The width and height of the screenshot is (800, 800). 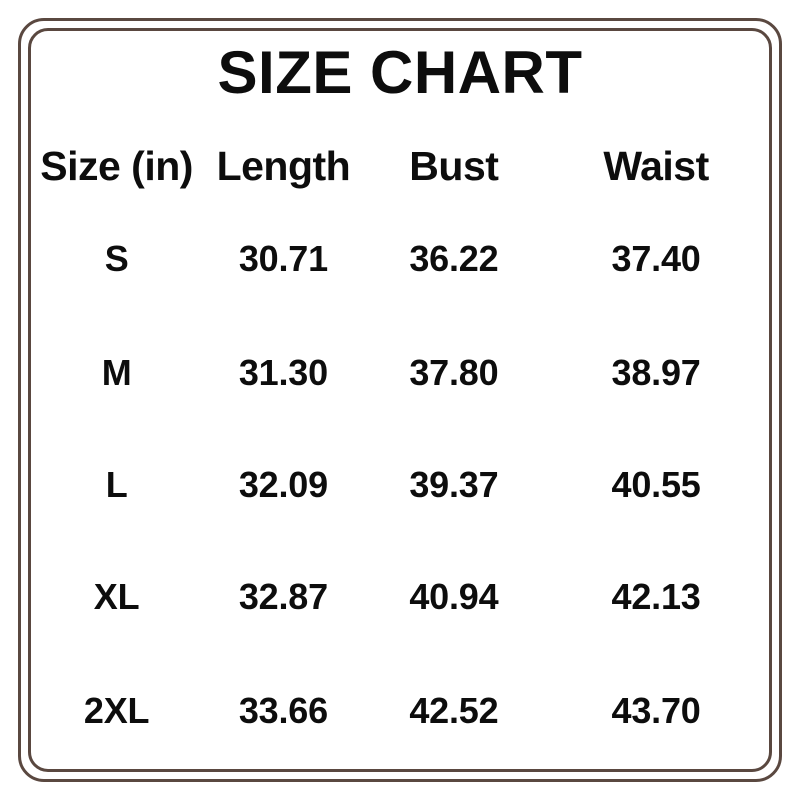 What do you see at coordinates (116, 372) in the screenshot?
I see `cell-size: M` at bounding box center [116, 372].